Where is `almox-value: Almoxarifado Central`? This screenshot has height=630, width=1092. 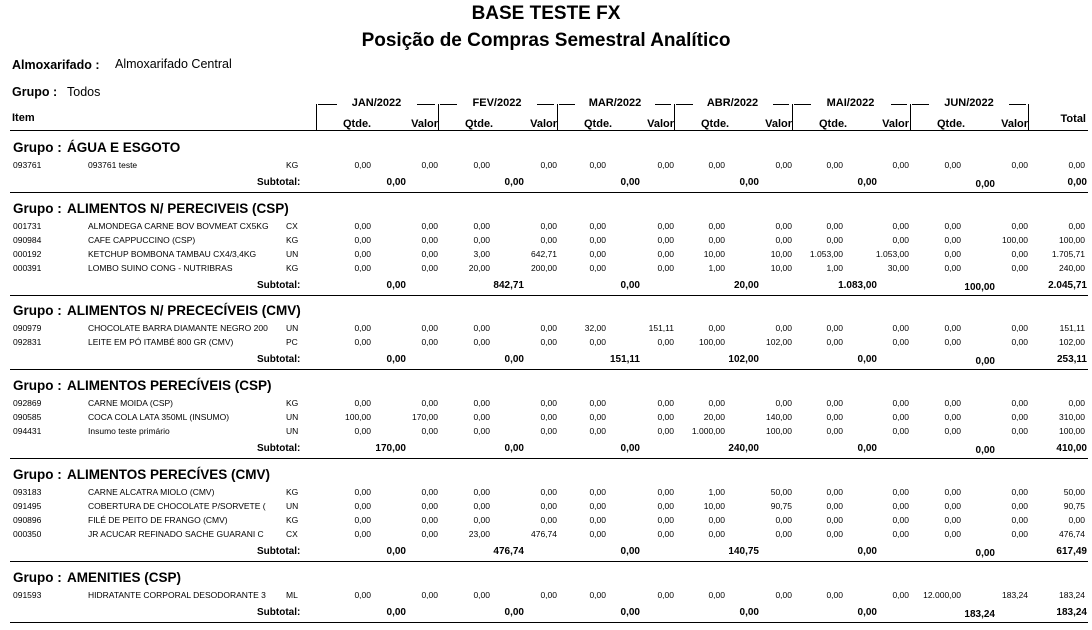
almox-value: Almoxarifado Central is located at coordinates (173, 64).